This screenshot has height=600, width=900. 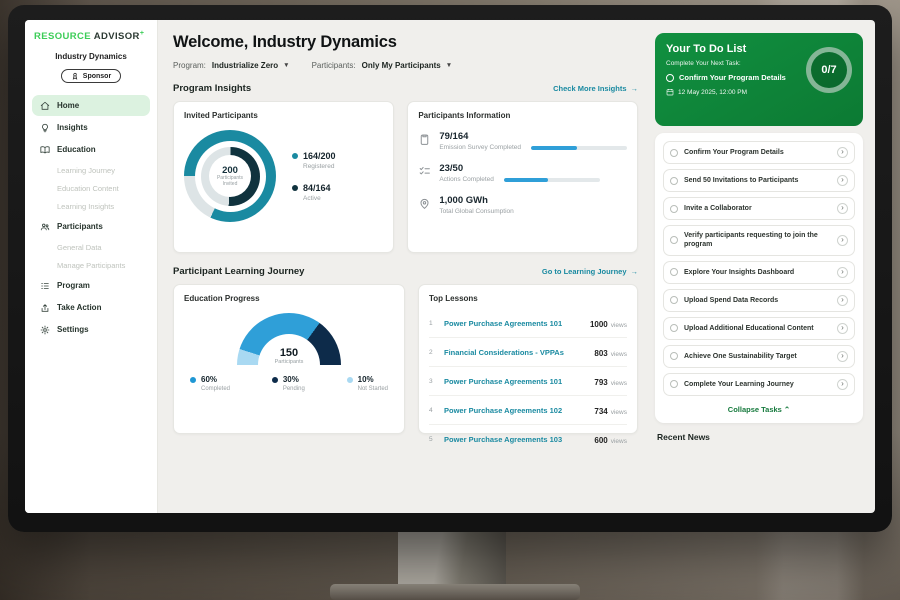 I want to click on lesson-row: 3 Power Purchase Agreements 101 793 views, so click(x=528, y=381).